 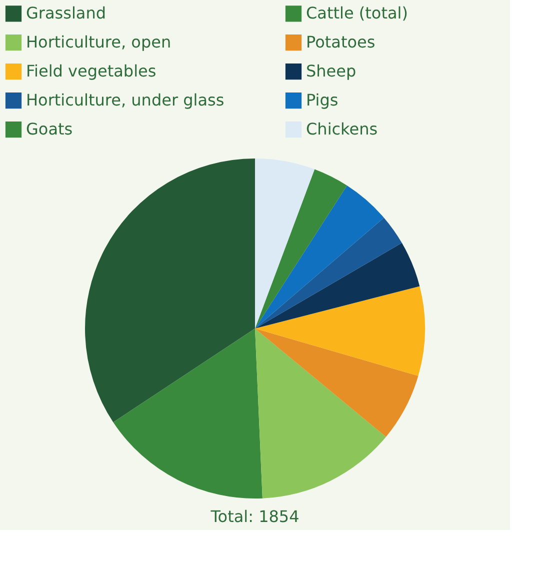 What do you see at coordinates (357, 13) in the screenshot?
I see `legend-label: Cattle (total)` at bounding box center [357, 13].